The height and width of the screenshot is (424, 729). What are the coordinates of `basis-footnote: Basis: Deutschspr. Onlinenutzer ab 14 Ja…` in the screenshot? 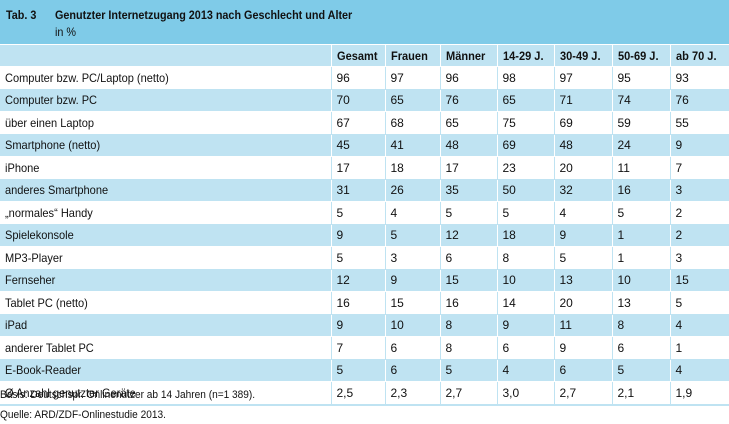 It's located at (364, 396).